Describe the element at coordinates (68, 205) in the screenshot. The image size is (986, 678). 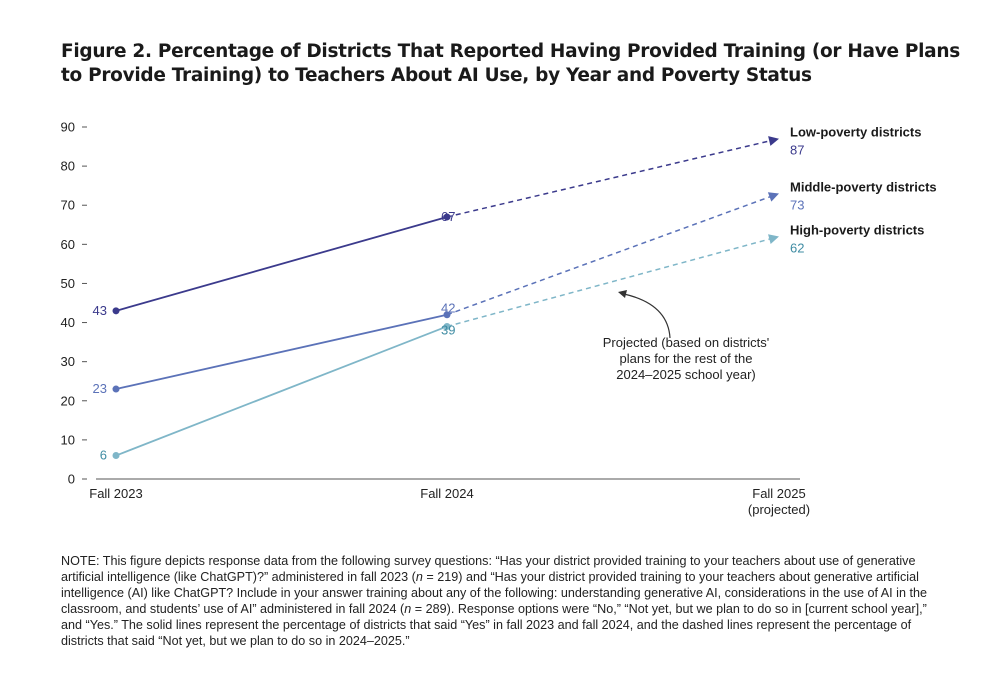
I see `y-tick-label: 70` at that location.